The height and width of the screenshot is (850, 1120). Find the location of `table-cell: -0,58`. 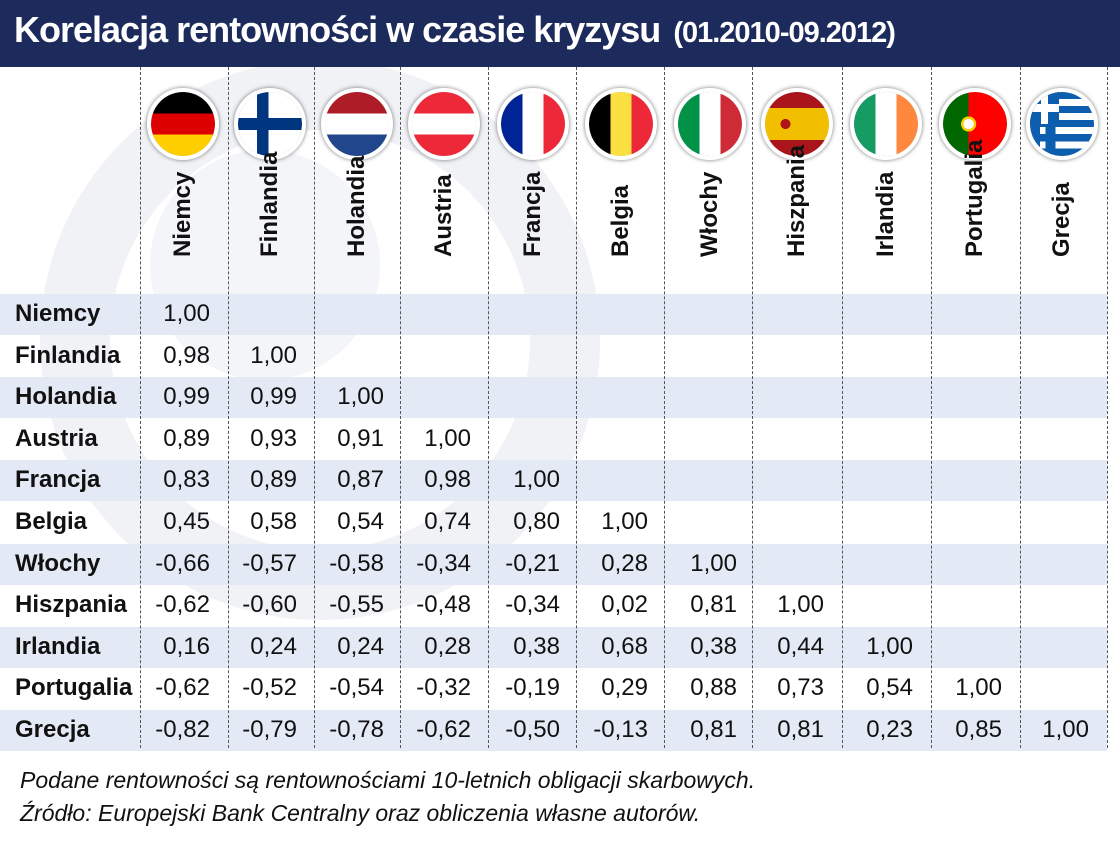

table-cell: -0,58 is located at coordinates (356, 563).